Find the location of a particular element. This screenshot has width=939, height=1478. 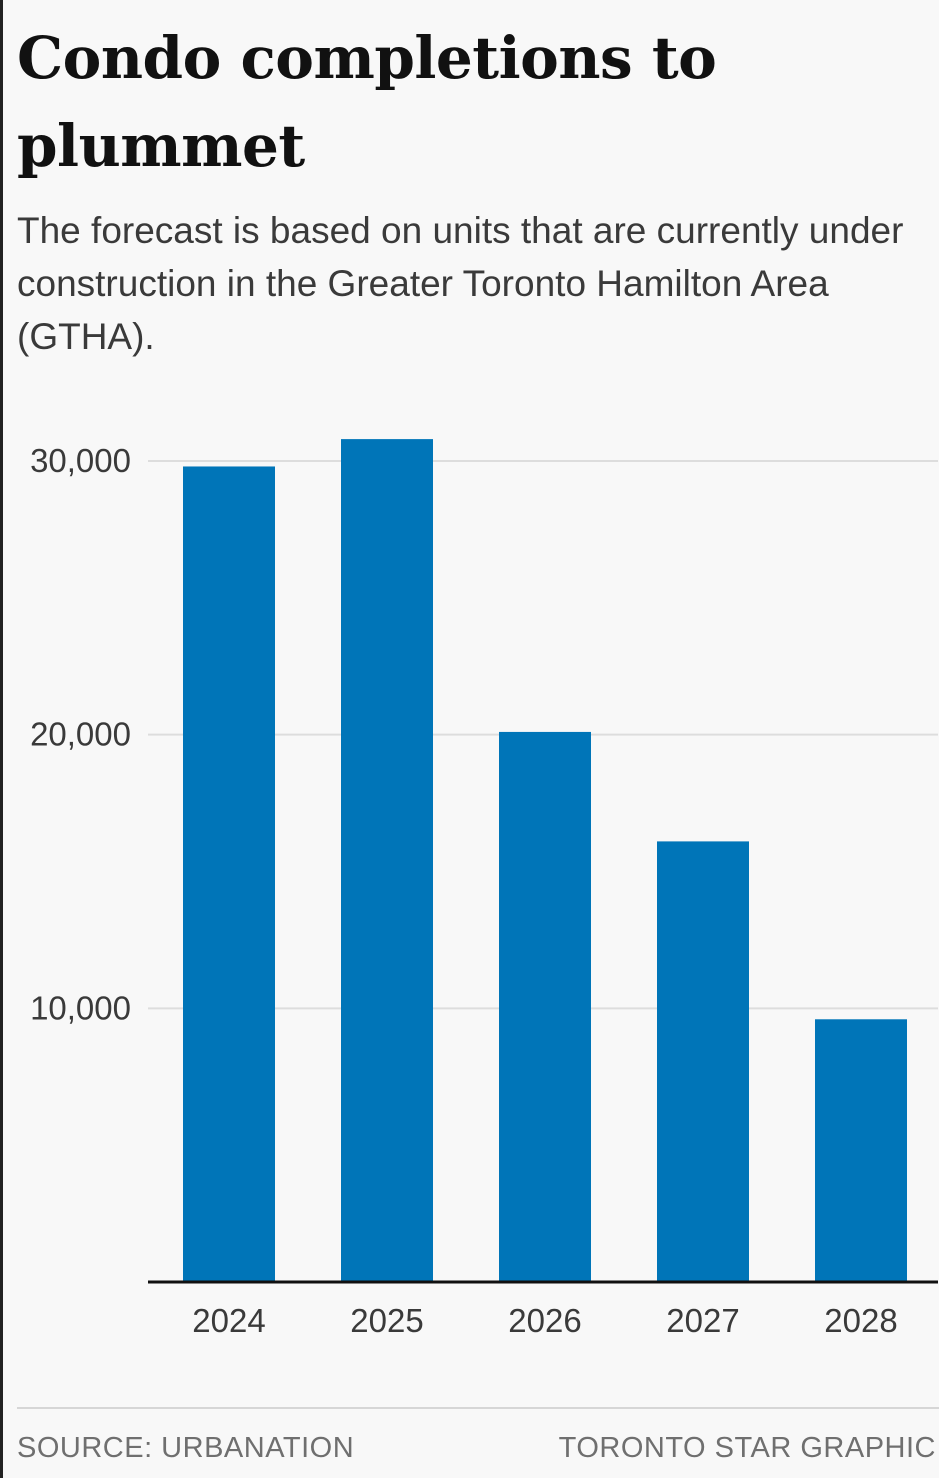

y-tick-label: 30,000 is located at coordinates (80, 460).